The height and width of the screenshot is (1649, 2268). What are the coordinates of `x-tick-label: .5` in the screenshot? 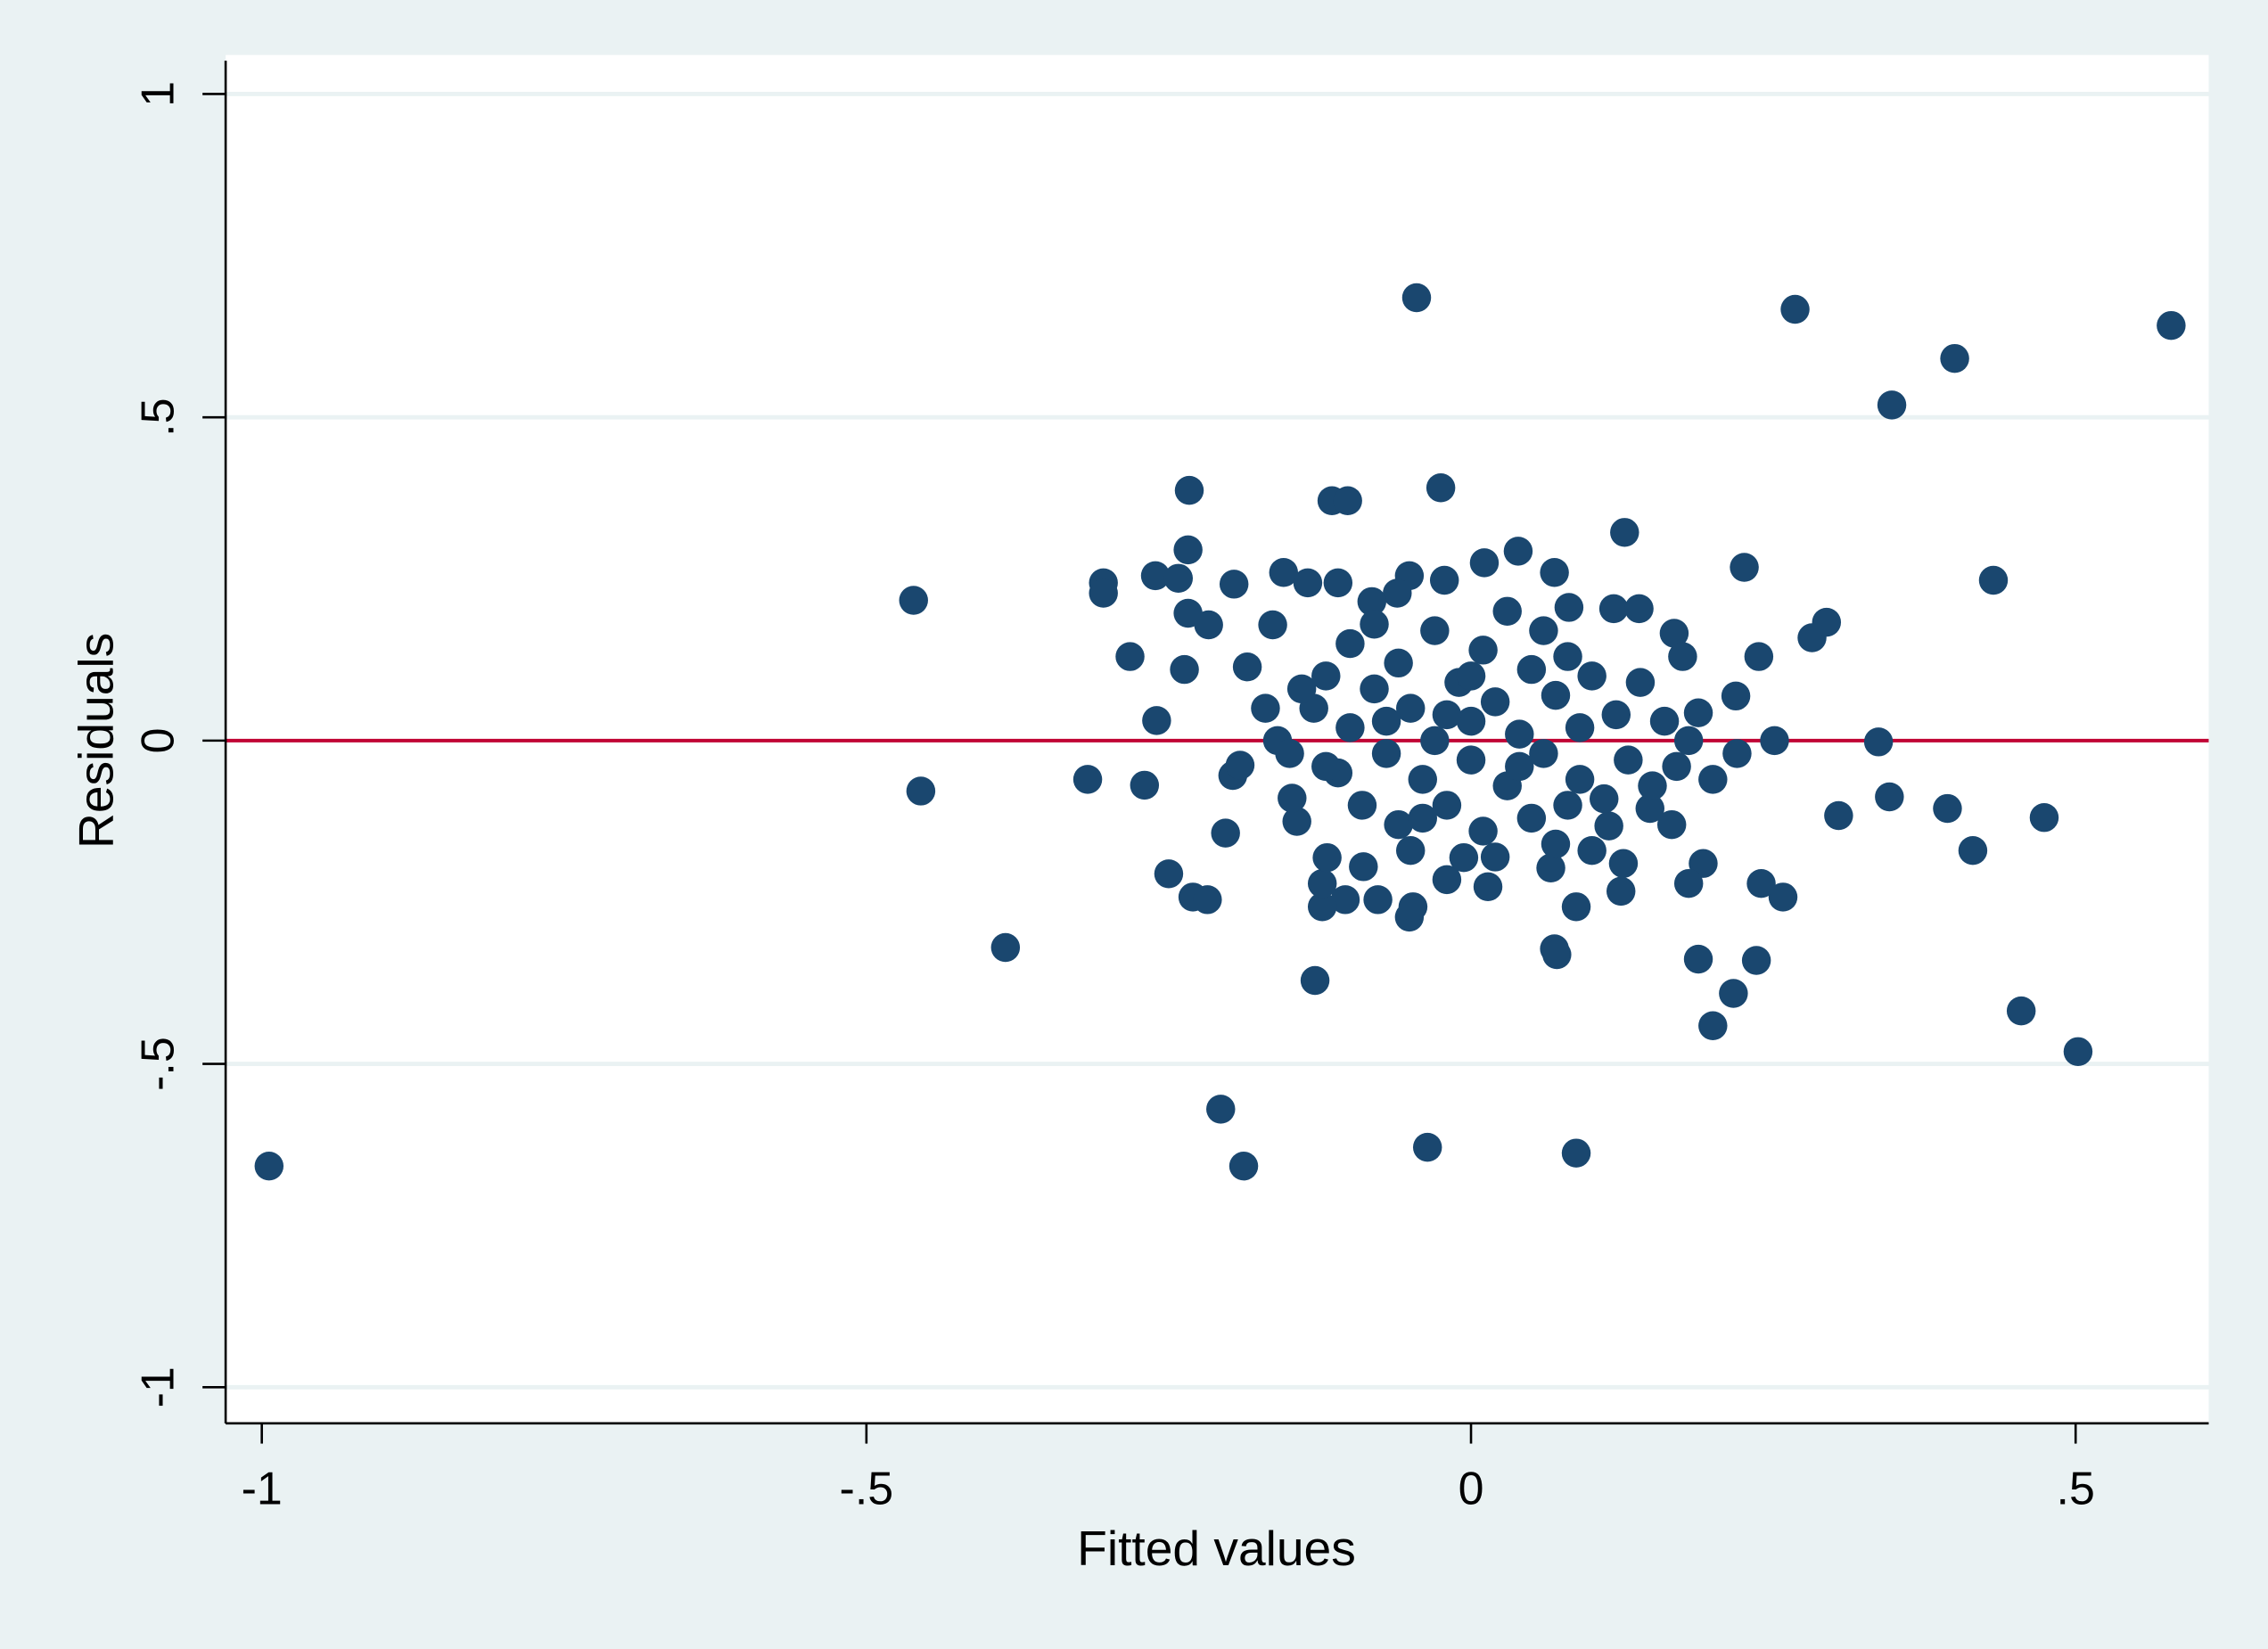 It's located at (2076, 1489).